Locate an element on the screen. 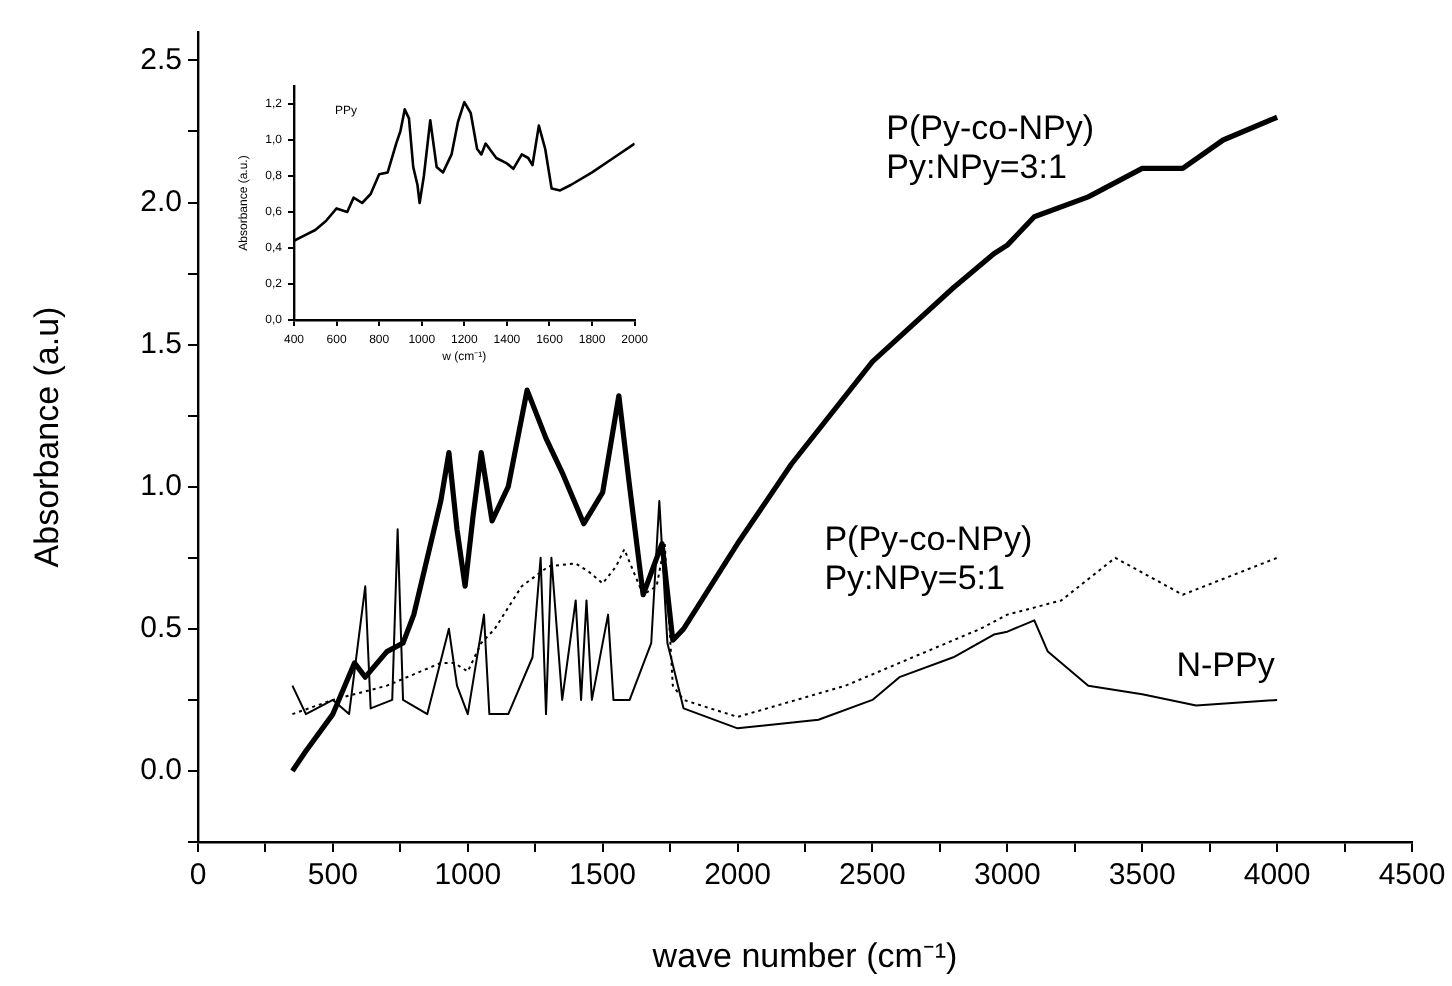 This screenshot has width=1452, height=986. x-tick-label: 0 is located at coordinates (198, 875).